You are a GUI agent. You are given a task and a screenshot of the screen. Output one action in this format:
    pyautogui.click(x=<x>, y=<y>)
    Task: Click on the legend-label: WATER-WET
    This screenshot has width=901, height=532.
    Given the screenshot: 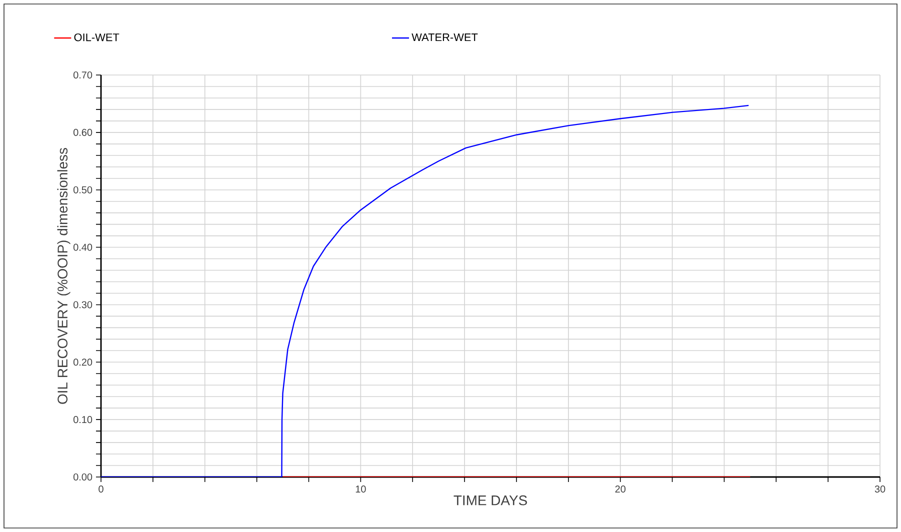 What is the action you would take?
    pyautogui.click(x=445, y=38)
    